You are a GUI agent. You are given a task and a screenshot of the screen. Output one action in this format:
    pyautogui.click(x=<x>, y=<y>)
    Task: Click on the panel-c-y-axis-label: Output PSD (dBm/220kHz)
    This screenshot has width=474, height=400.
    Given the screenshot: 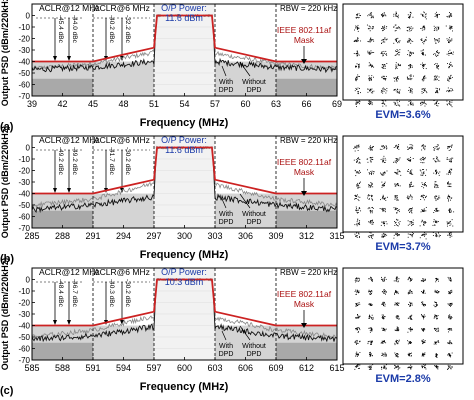 What is the action you would take?
    pyautogui.click(x=5, y=314)
    